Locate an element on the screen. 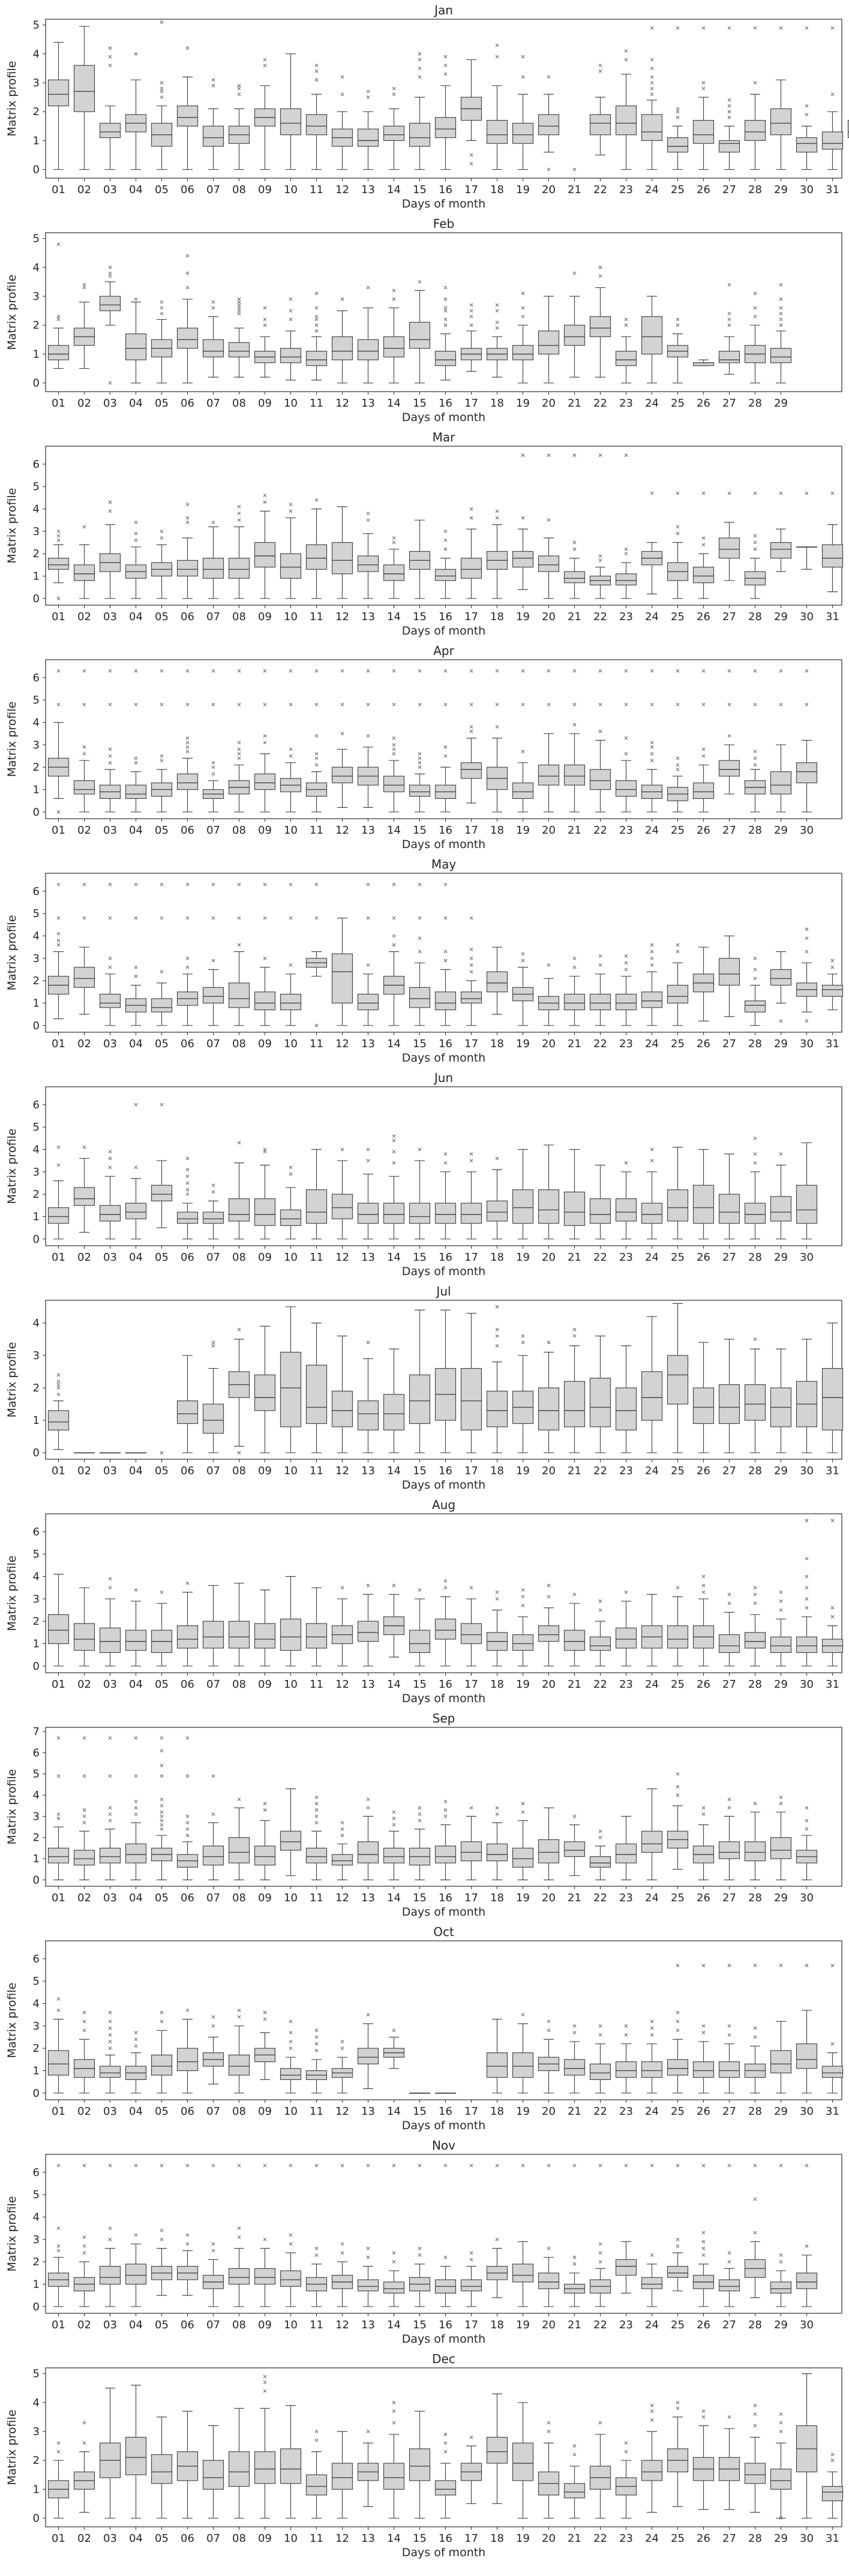 The image size is (849, 2576). y-tick-label: 2 is located at coordinates (36, 1838).